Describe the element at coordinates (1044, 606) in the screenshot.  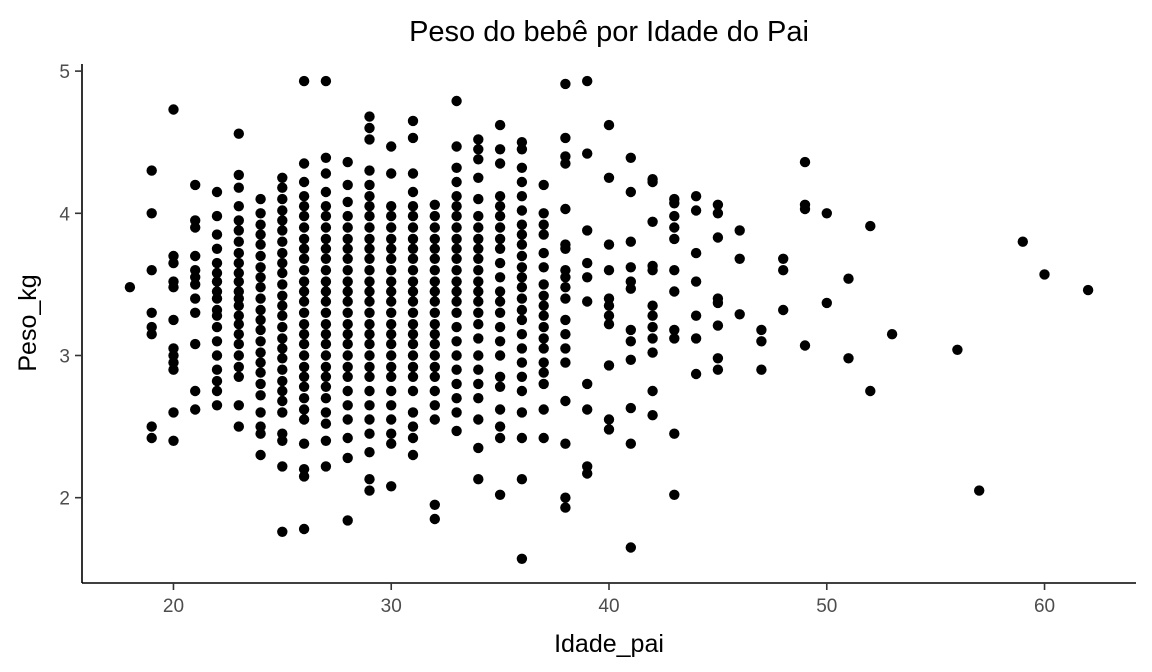
I see `x-tick-label: 60` at that location.